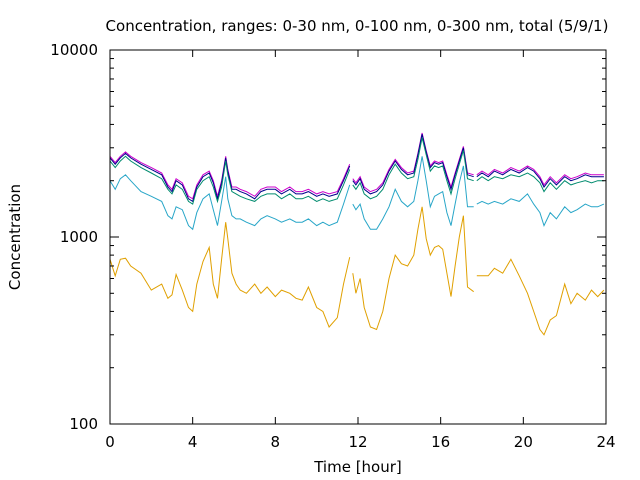 The height and width of the screenshot is (480, 640). I want to click on x-tick-label: 4, so click(193, 442).